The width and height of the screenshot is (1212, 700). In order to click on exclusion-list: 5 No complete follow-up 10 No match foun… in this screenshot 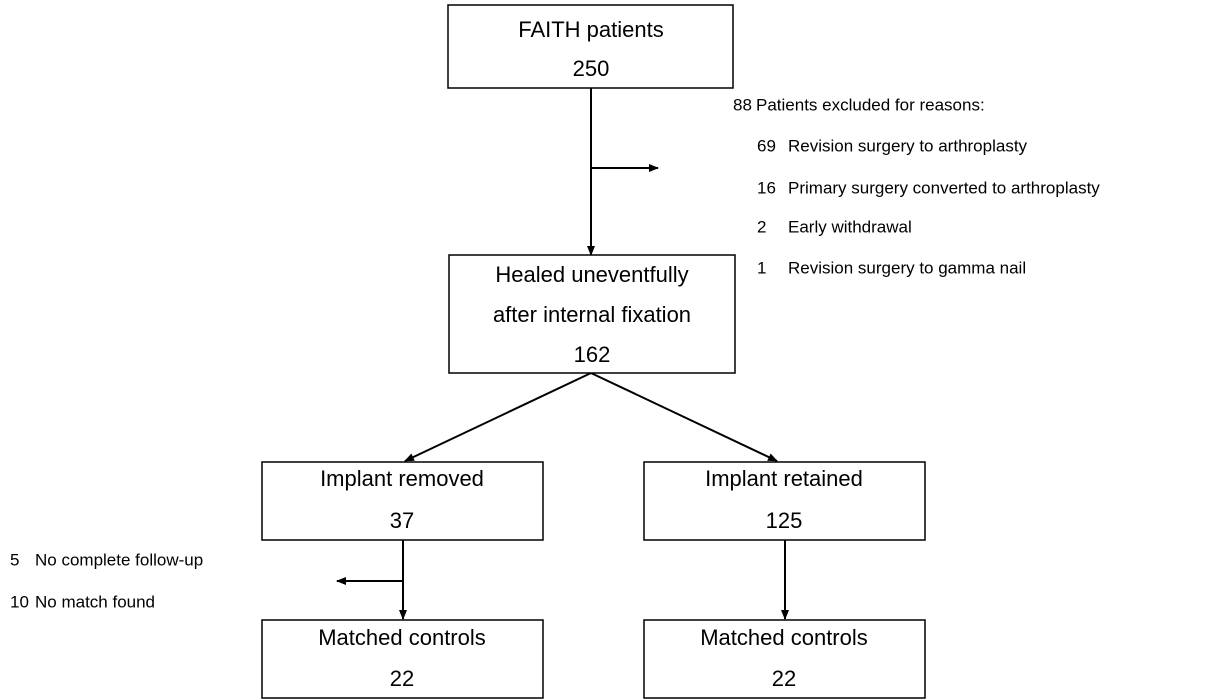, I will do `click(106, 580)`.